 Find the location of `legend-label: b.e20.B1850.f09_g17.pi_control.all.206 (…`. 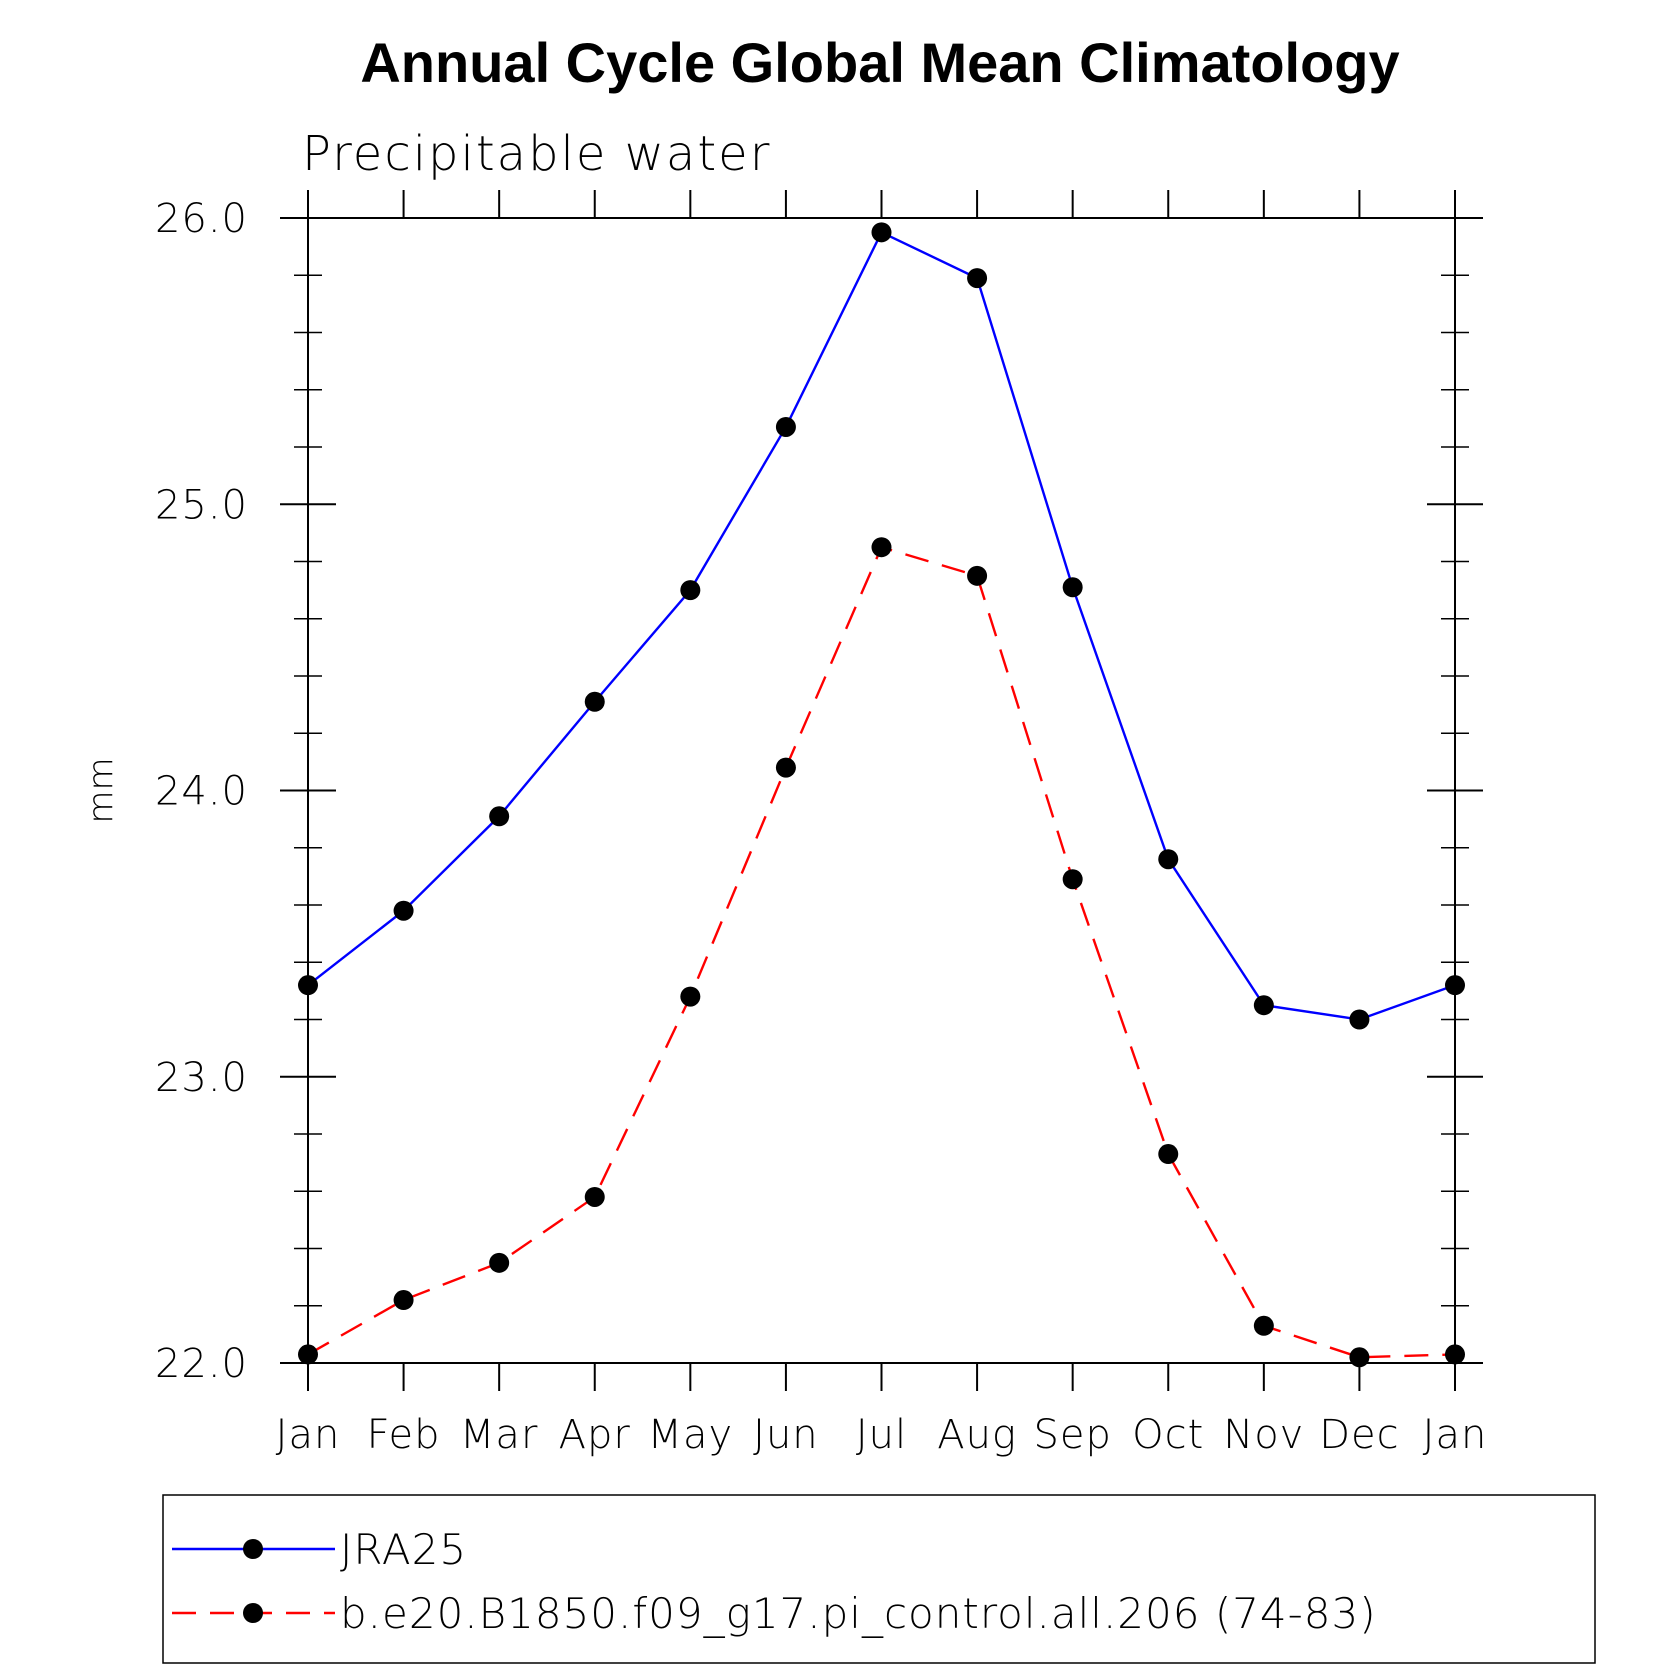

legend-label: b.e20.B1850.f09_g17.pi_control.all.206 (… is located at coordinates (858, 1613).